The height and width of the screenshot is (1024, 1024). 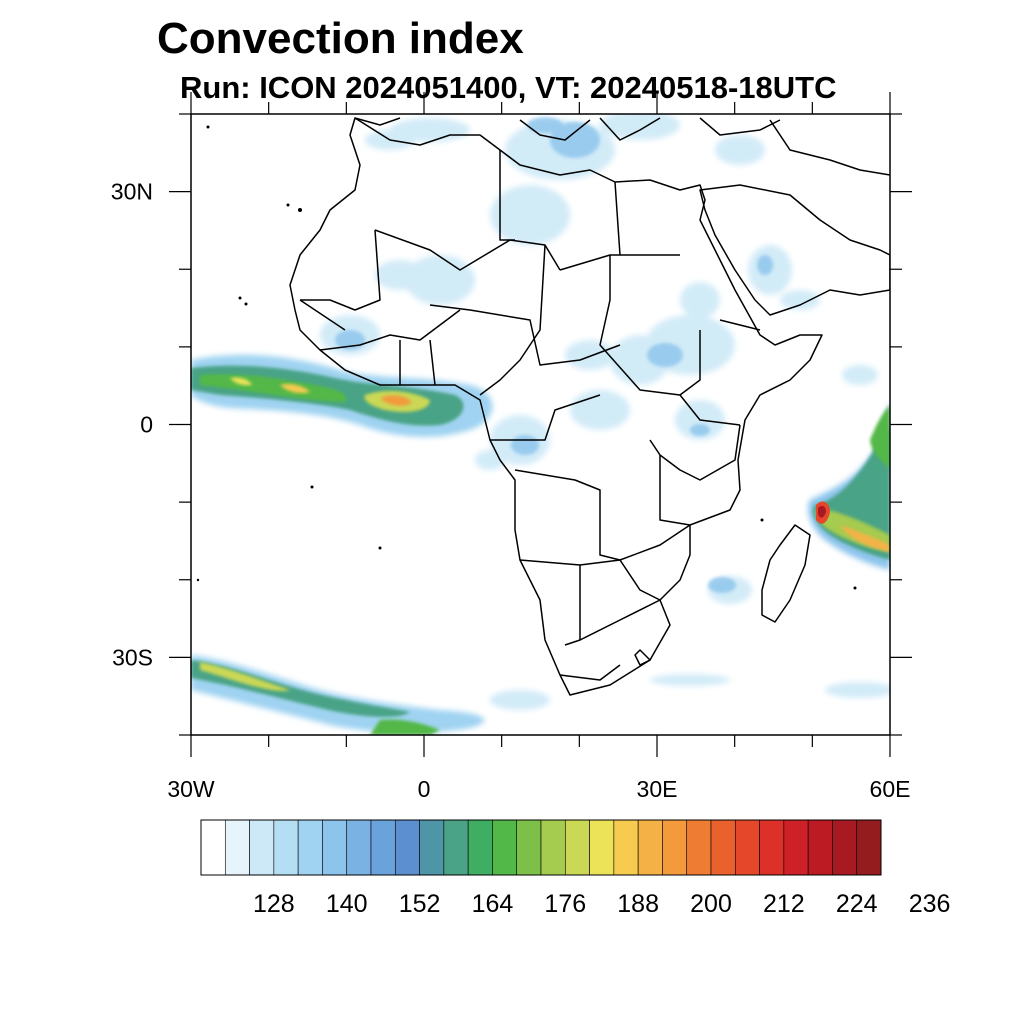 What do you see at coordinates (508, 87) in the screenshot?
I see `chart-subtitle: Run: ICON 2024051400, VT: 20240518-18UTC` at bounding box center [508, 87].